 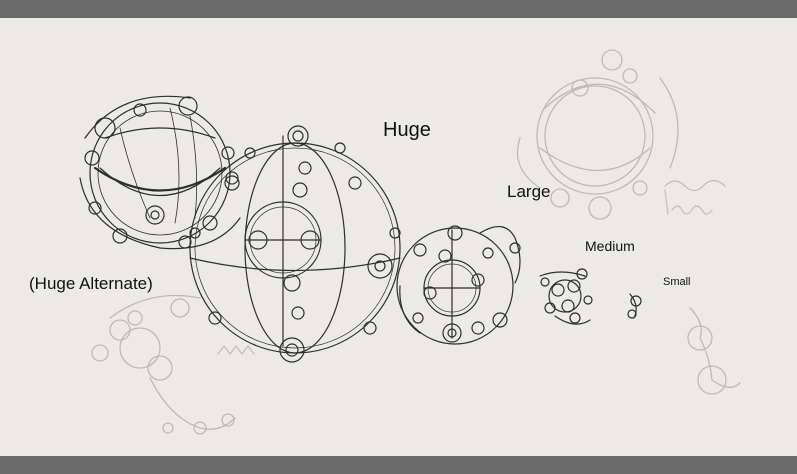 What do you see at coordinates (634, 306) in the screenshot?
I see `small-sphere` at bounding box center [634, 306].